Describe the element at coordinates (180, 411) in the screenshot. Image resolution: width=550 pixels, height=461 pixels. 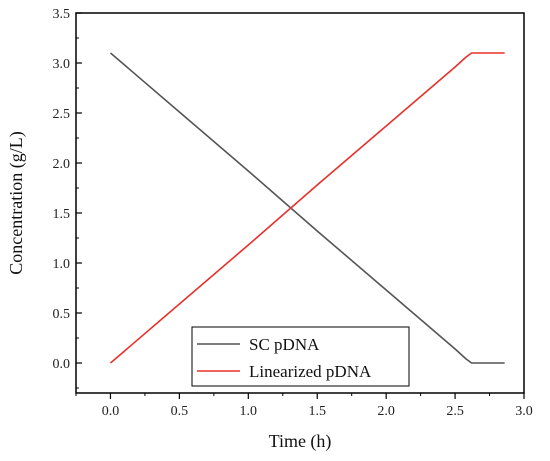
I see `x-tick-label: 0.5` at that location.